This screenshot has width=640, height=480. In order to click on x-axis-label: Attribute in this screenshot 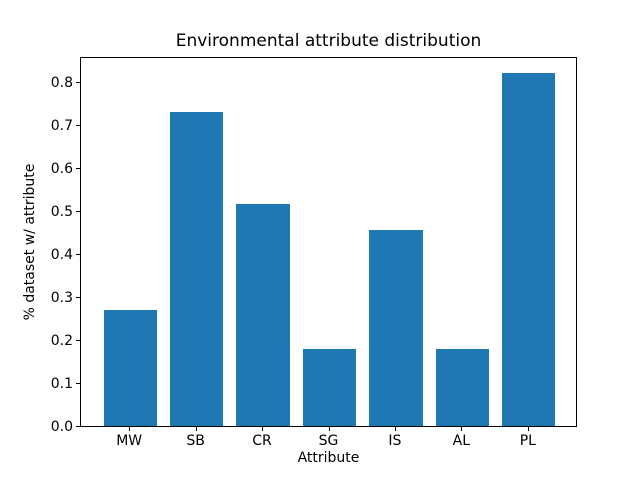, I will do `click(328, 458)`.